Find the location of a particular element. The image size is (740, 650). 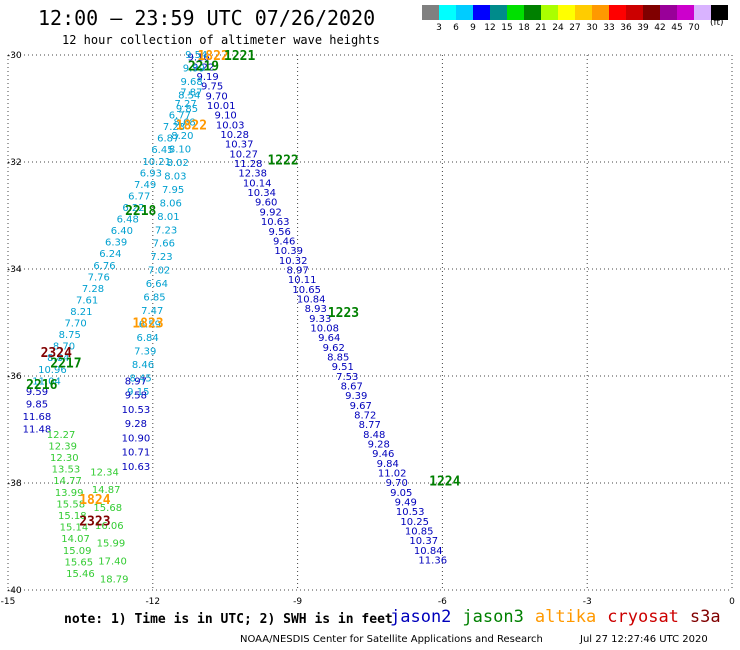

swh-value-label: 10.34 is located at coordinates (261, 193).